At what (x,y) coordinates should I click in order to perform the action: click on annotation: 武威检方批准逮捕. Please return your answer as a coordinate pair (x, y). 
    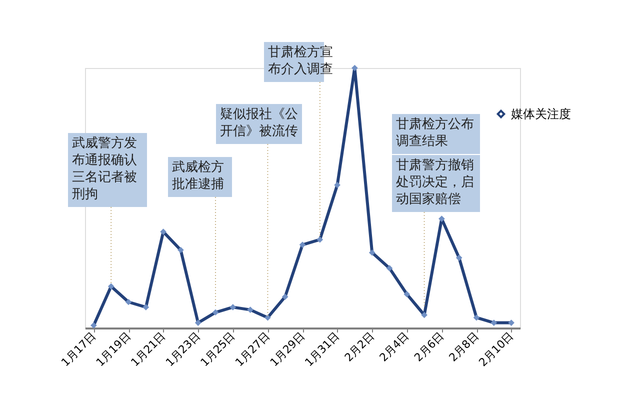
    Looking at the image, I should click on (198, 175).